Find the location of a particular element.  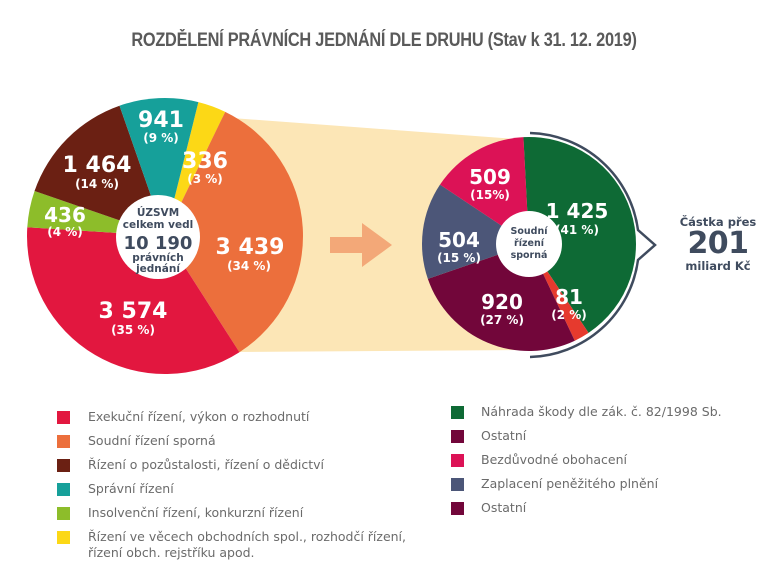

center-label-line: řízení is located at coordinates (529, 243).